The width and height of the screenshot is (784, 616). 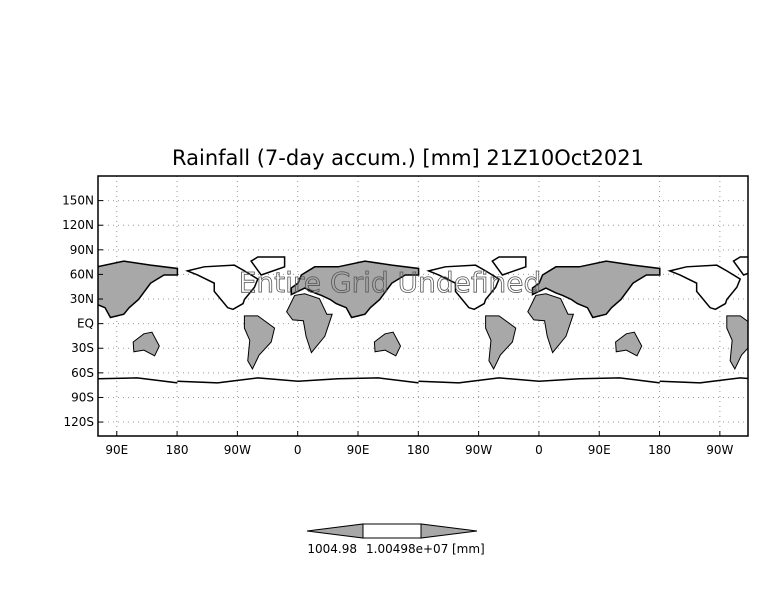 What do you see at coordinates (335, 531) in the screenshot?
I see `colorbar-left-triangle` at bounding box center [335, 531].